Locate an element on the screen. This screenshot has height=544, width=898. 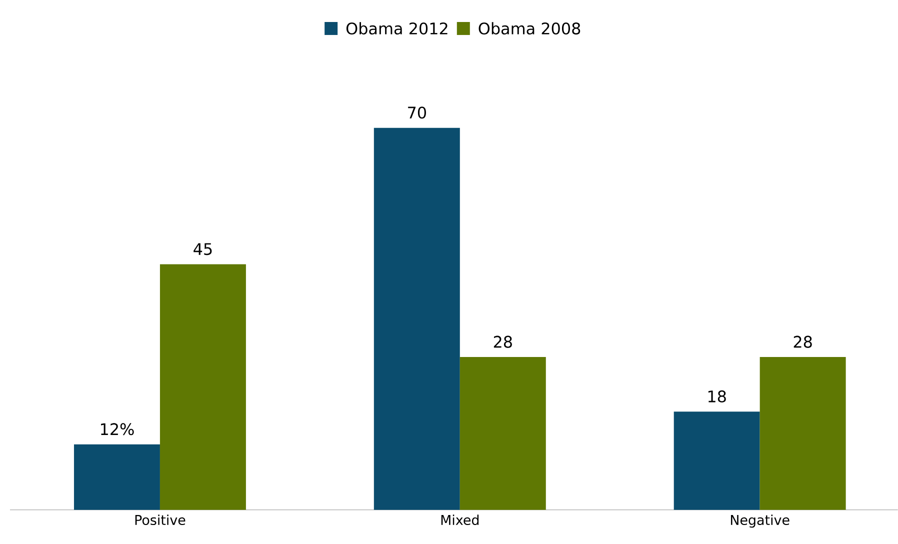
x-tick-label: Mixed is located at coordinates (460, 520).